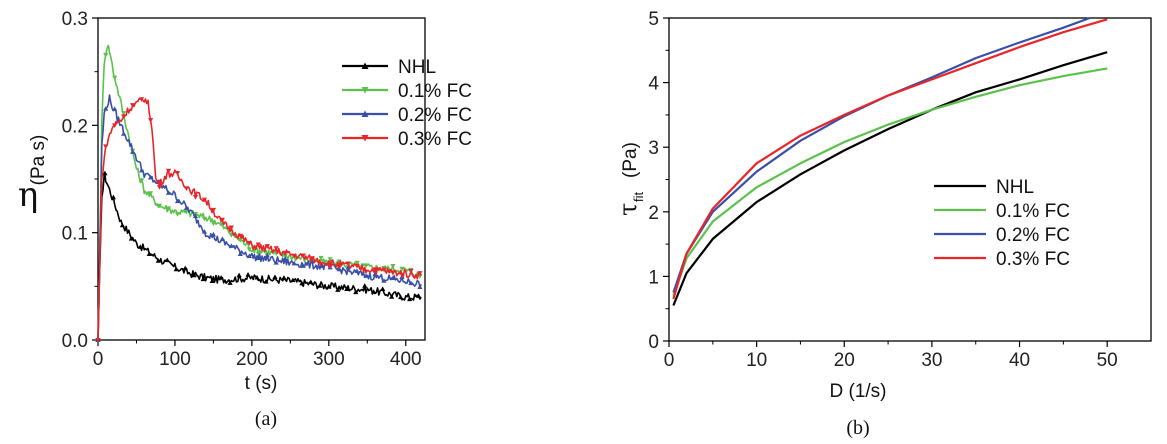 The height and width of the screenshot is (444, 1167). Describe the element at coordinates (653, 213) in the screenshot. I see `y-tick-label: 2` at that location.